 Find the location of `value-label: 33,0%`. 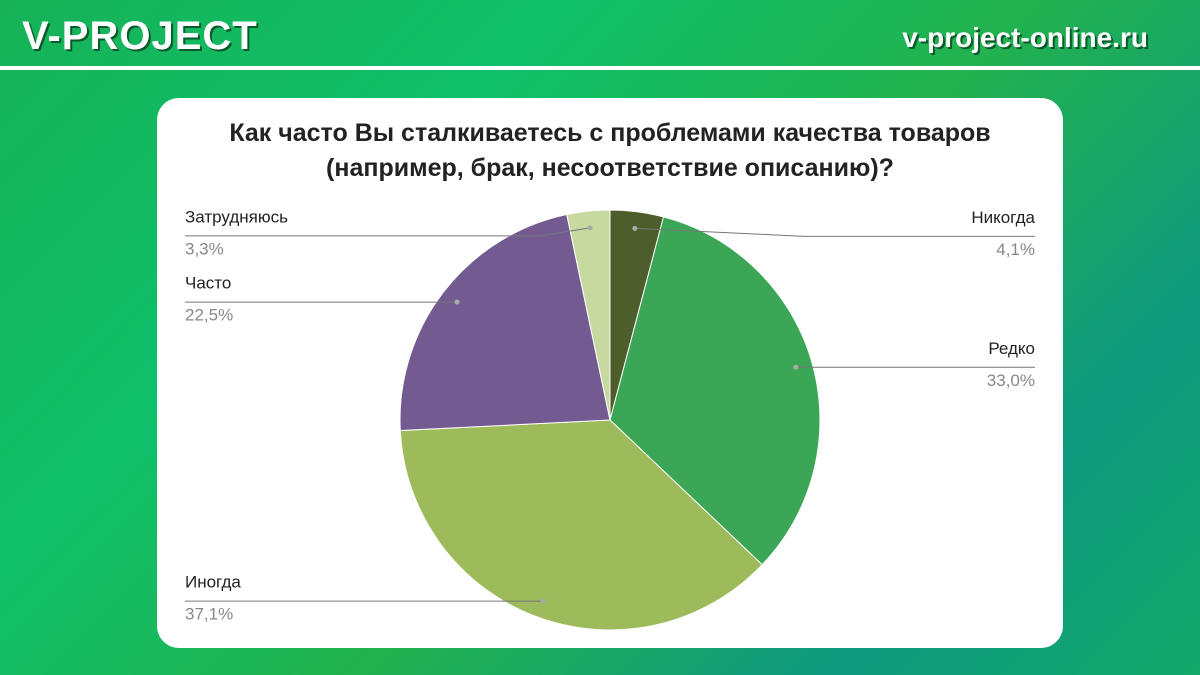

value-label: 33,0% is located at coordinates (1011, 380).